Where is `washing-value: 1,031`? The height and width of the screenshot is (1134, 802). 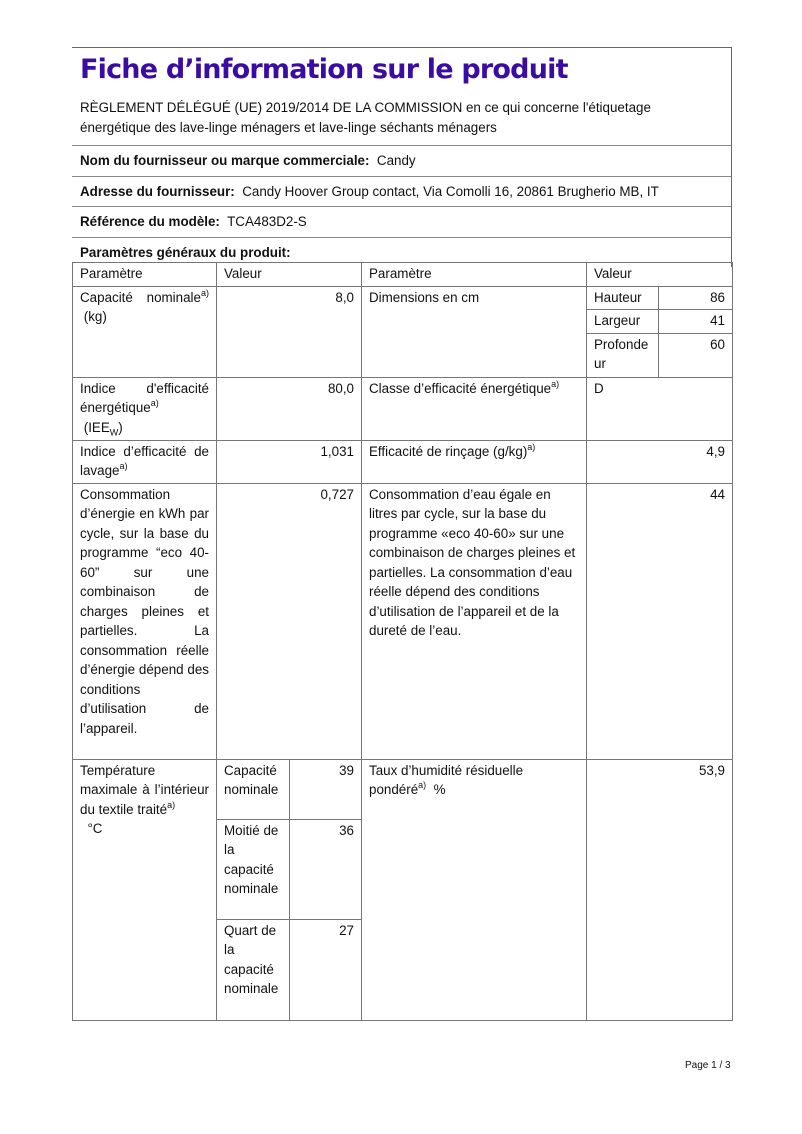
washing-value: 1,031 is located at coordinates (289, 461).